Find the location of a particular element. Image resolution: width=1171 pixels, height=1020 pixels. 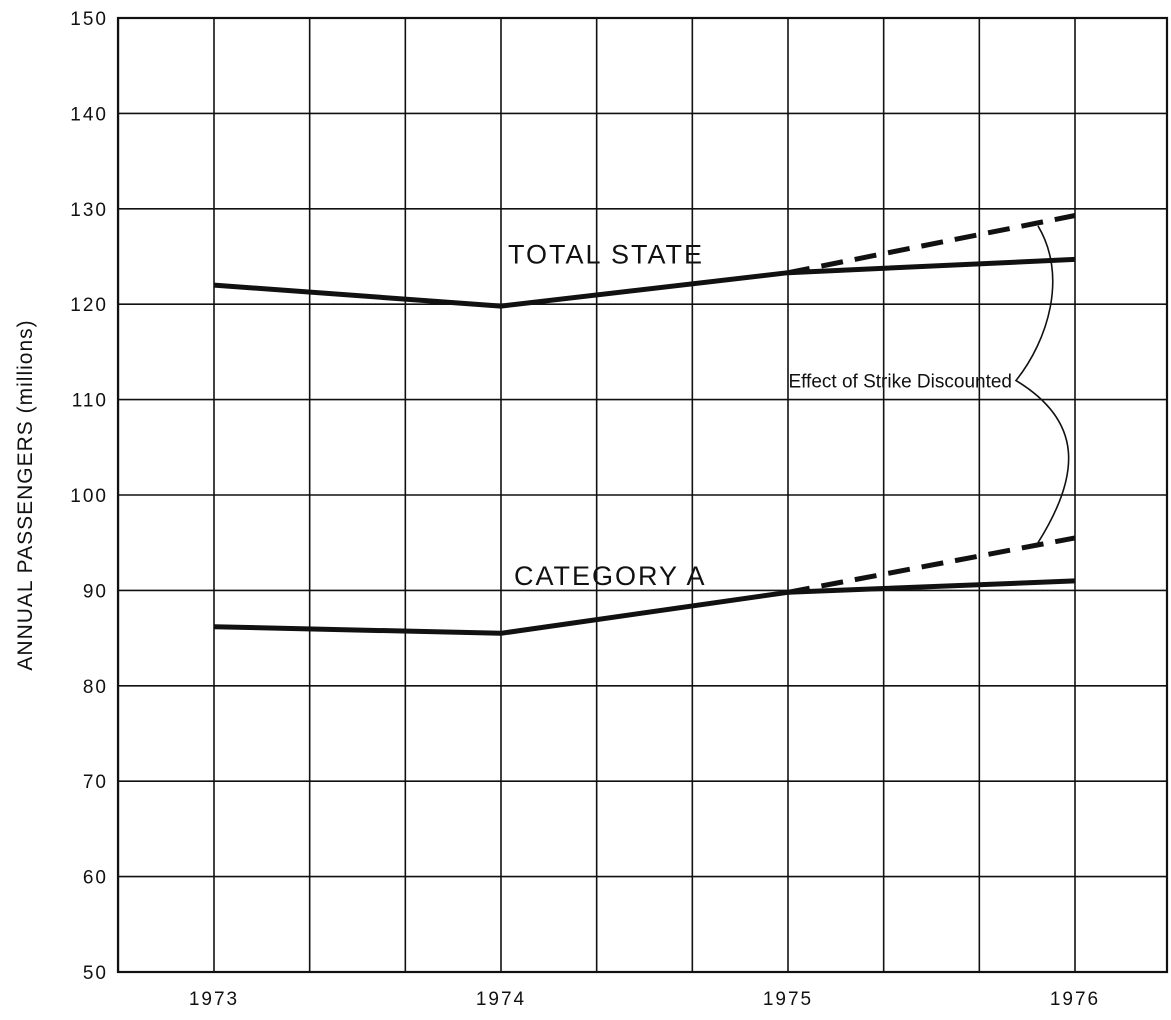

y-tick-label-100: 100 is located at coordinates (89, 496).